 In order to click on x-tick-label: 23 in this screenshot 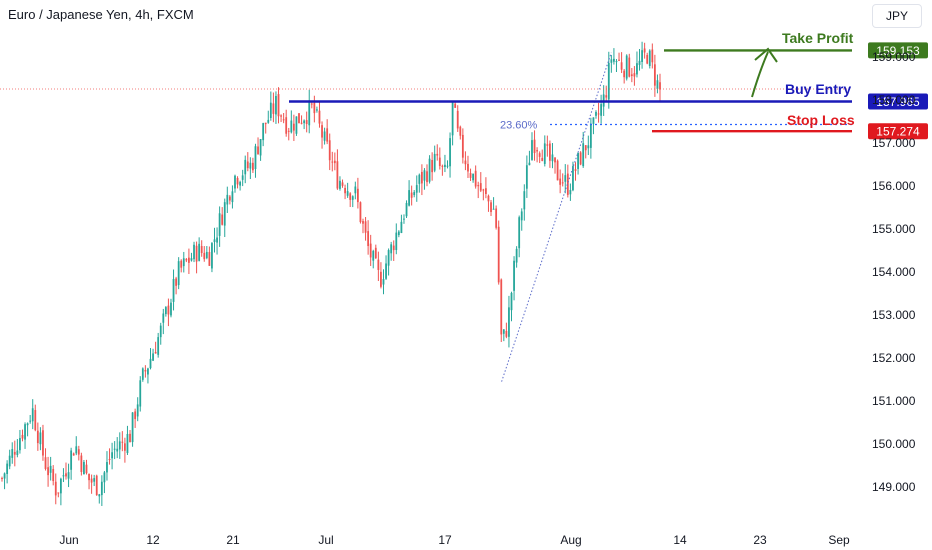, I will do `click(760, 540)`.